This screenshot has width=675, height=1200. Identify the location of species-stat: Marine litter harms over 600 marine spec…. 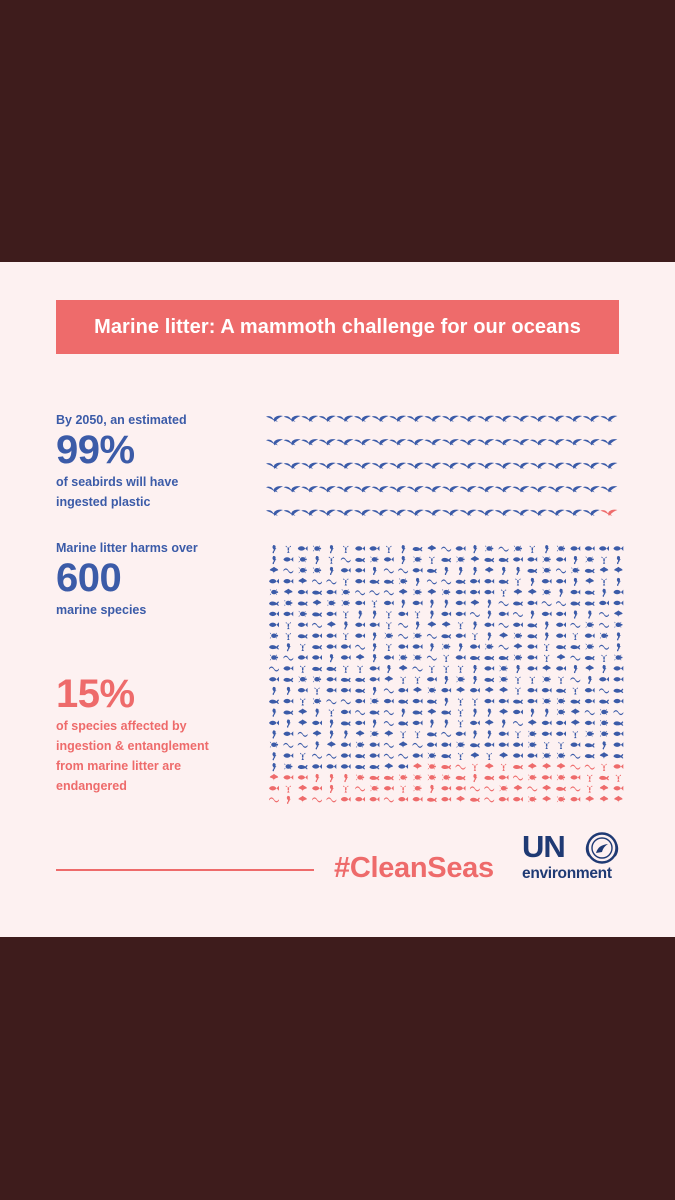
(127, 579).